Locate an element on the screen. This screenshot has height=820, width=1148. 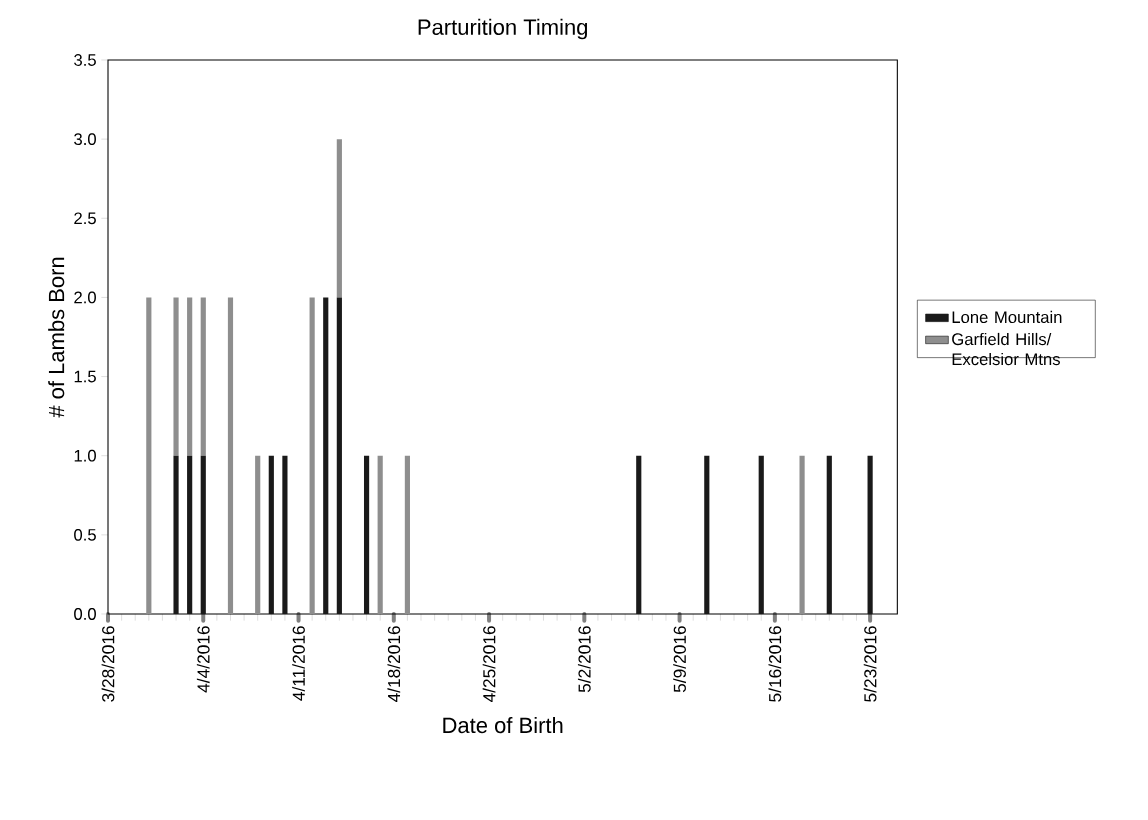
y-tick-label: 3.5 is located at coordinates (85, 60).